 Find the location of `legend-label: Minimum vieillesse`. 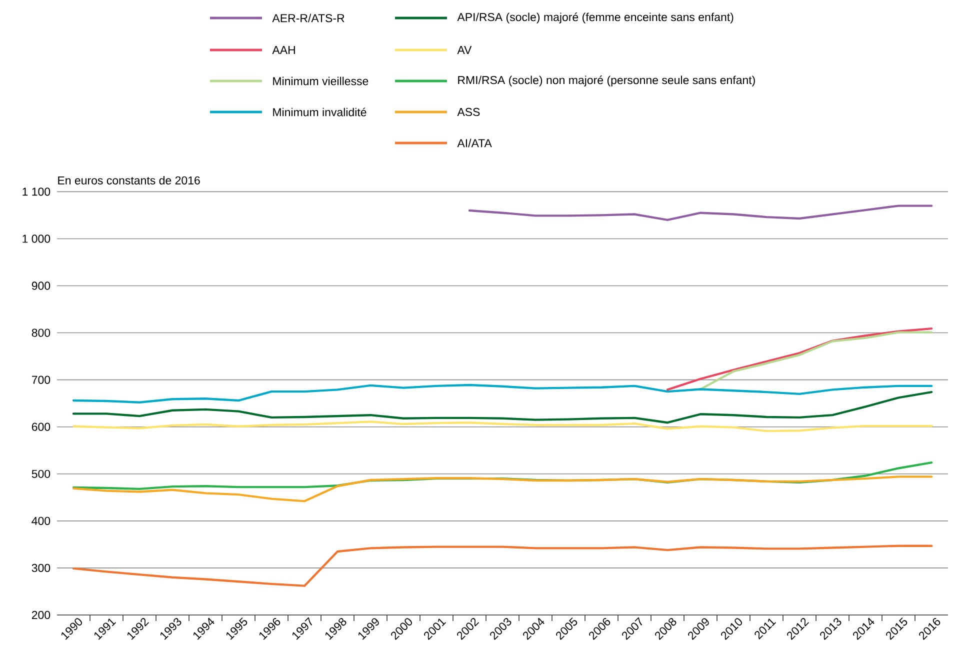

legend-label: Minimum vieillesse is located at coordinates (320, 81).